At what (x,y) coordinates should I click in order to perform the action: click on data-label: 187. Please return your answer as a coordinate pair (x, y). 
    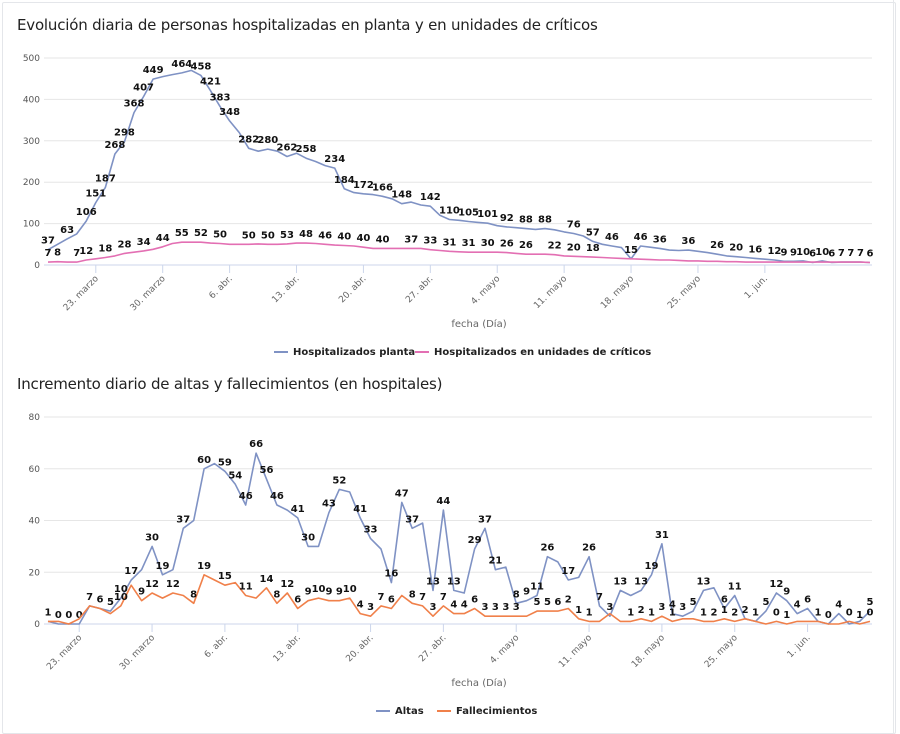
    Looking at the image, I should click on (105, 179).